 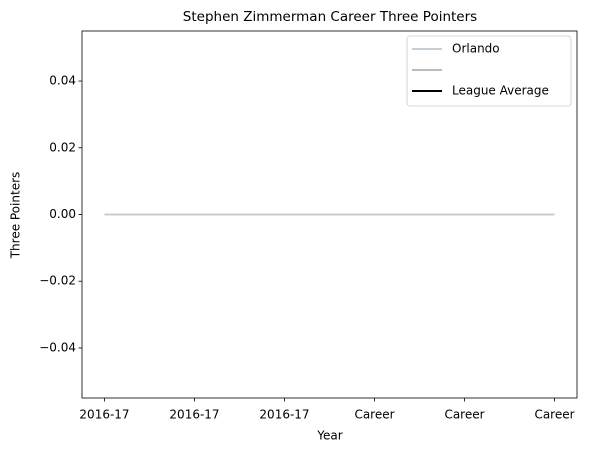 I want to click on y-tick-label: −0.04, so click(x=57, y=347).